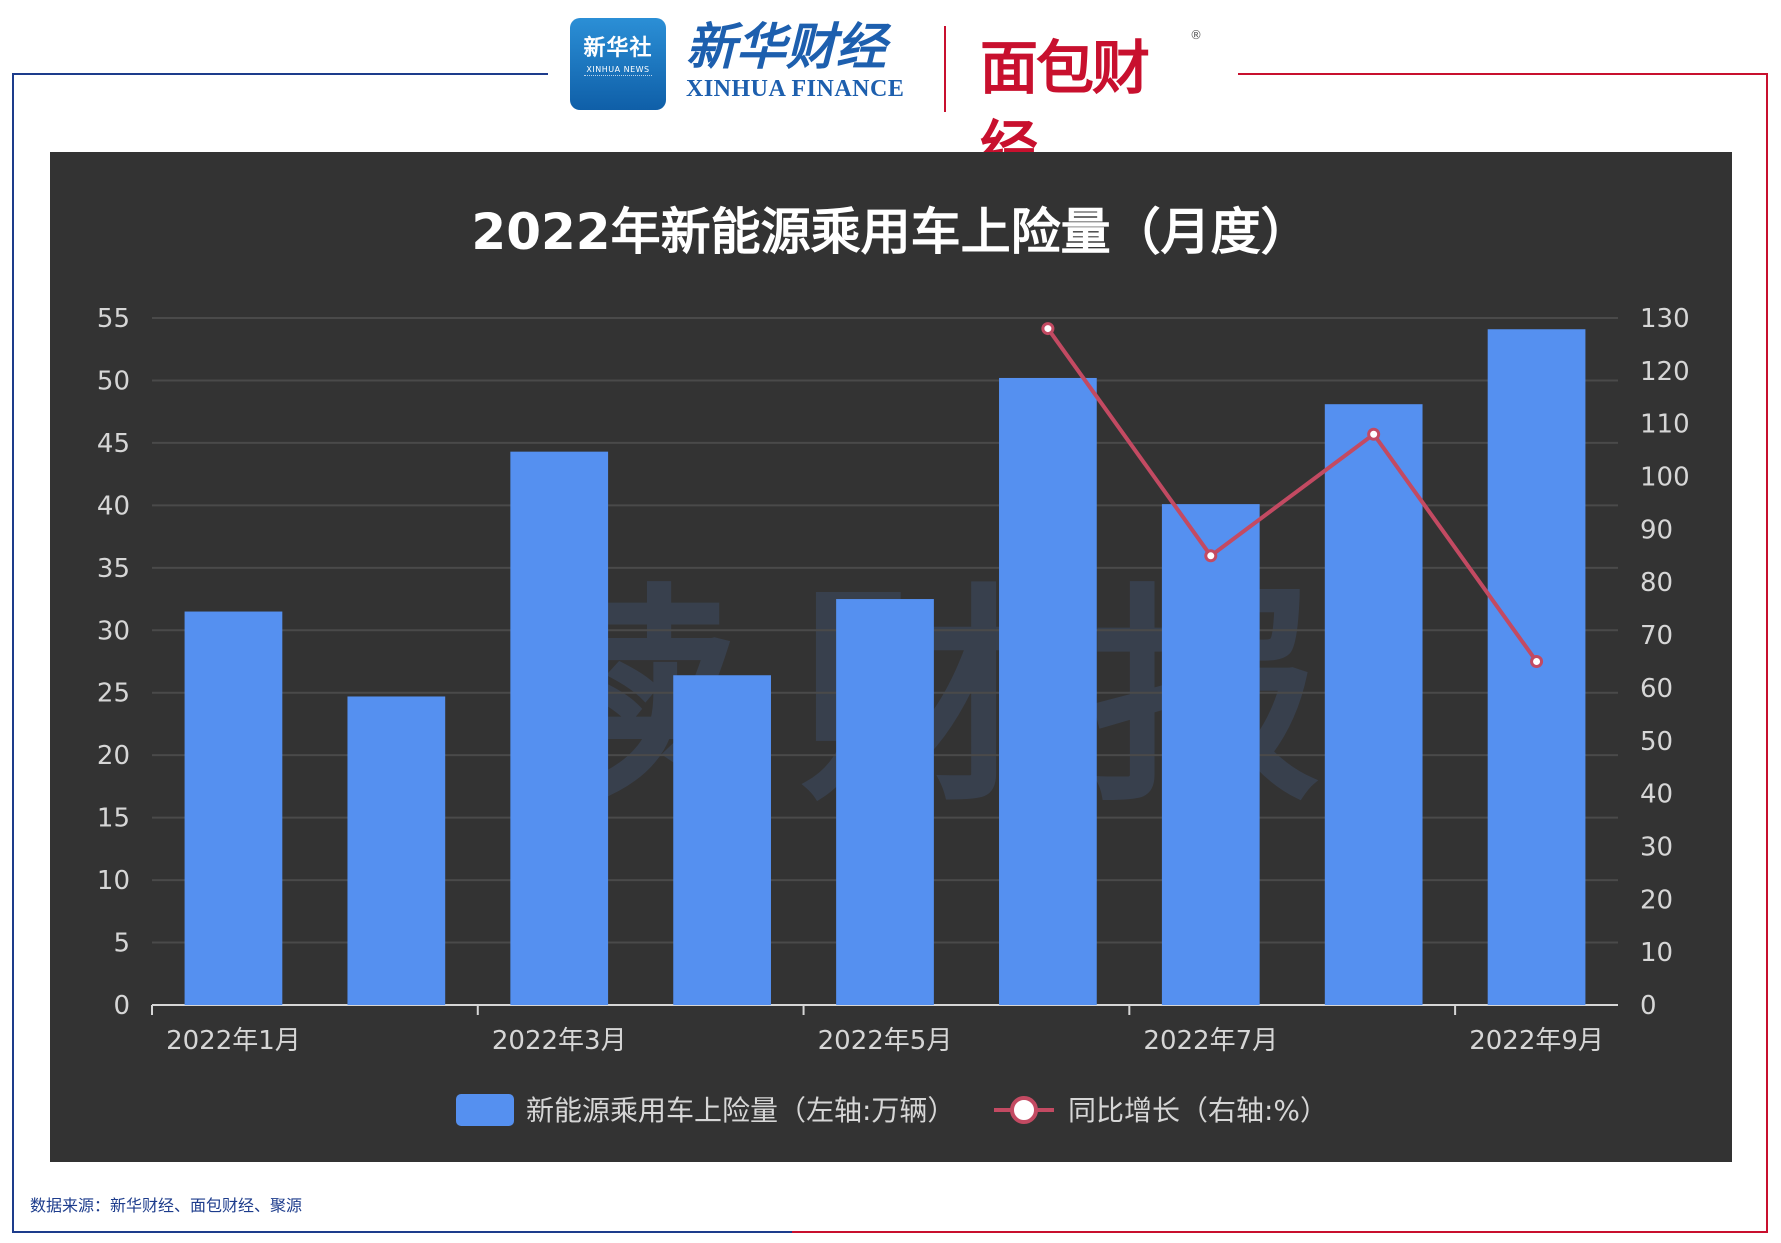  Describe the element at coordinates (1656, 847) in the screenshot. I see `y-right-tick-label: 30` at that location.